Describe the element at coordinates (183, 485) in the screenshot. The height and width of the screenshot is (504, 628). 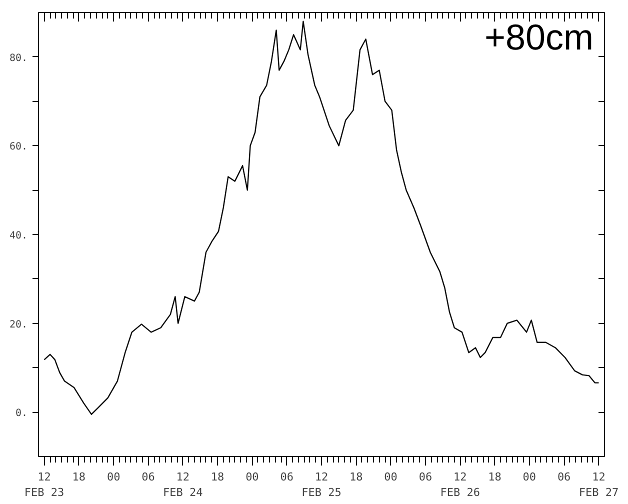
I see `x-tick-label: 12 FEB 24` at that location.